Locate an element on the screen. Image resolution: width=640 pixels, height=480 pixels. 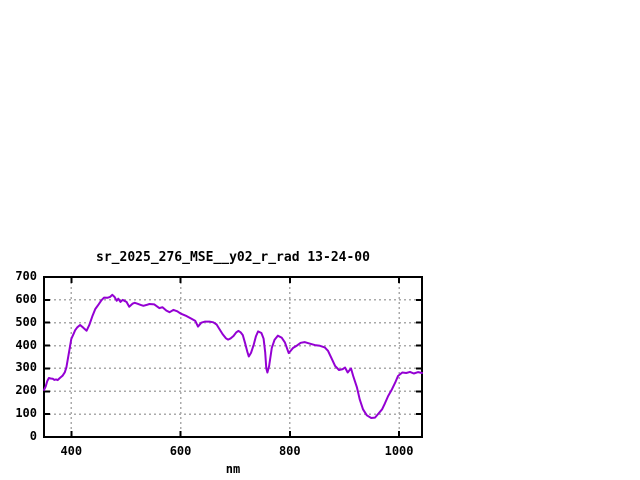
y-tick-label: 300 is located at coordinates (26, 367).